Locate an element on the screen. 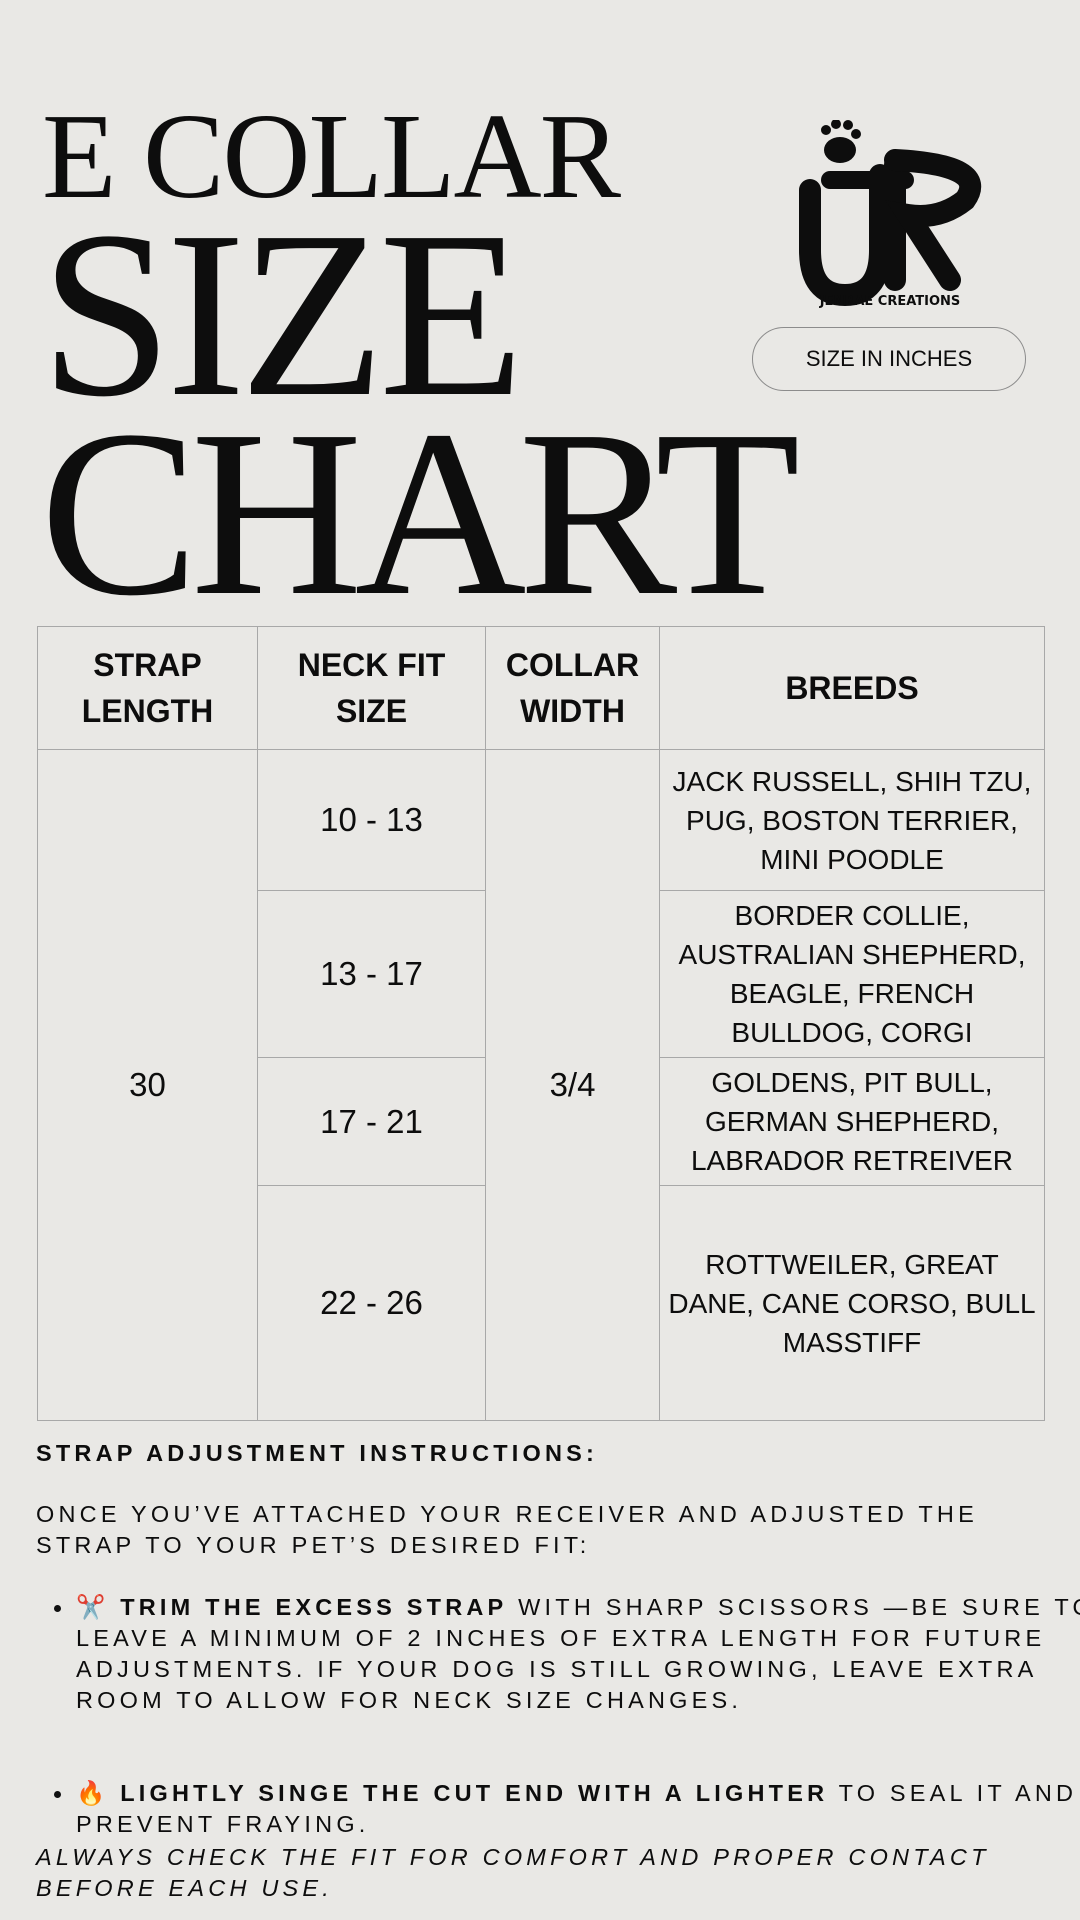 Image resolution: width=1080 pixels, height=1920 pixels. header-breeds: BREEDS is located at coordinates (852, 688).